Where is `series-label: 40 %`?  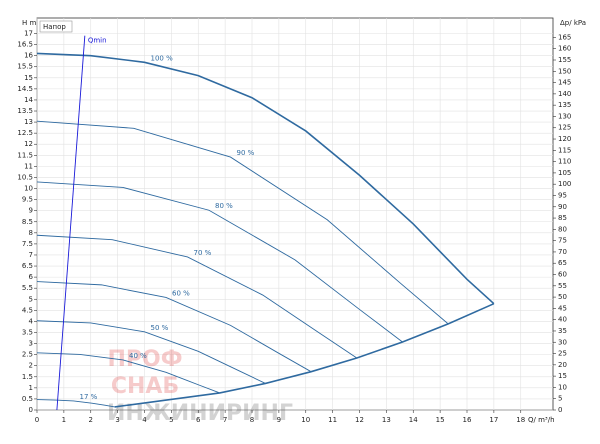
series-label: 40 % is located at coordinates (138, 356).